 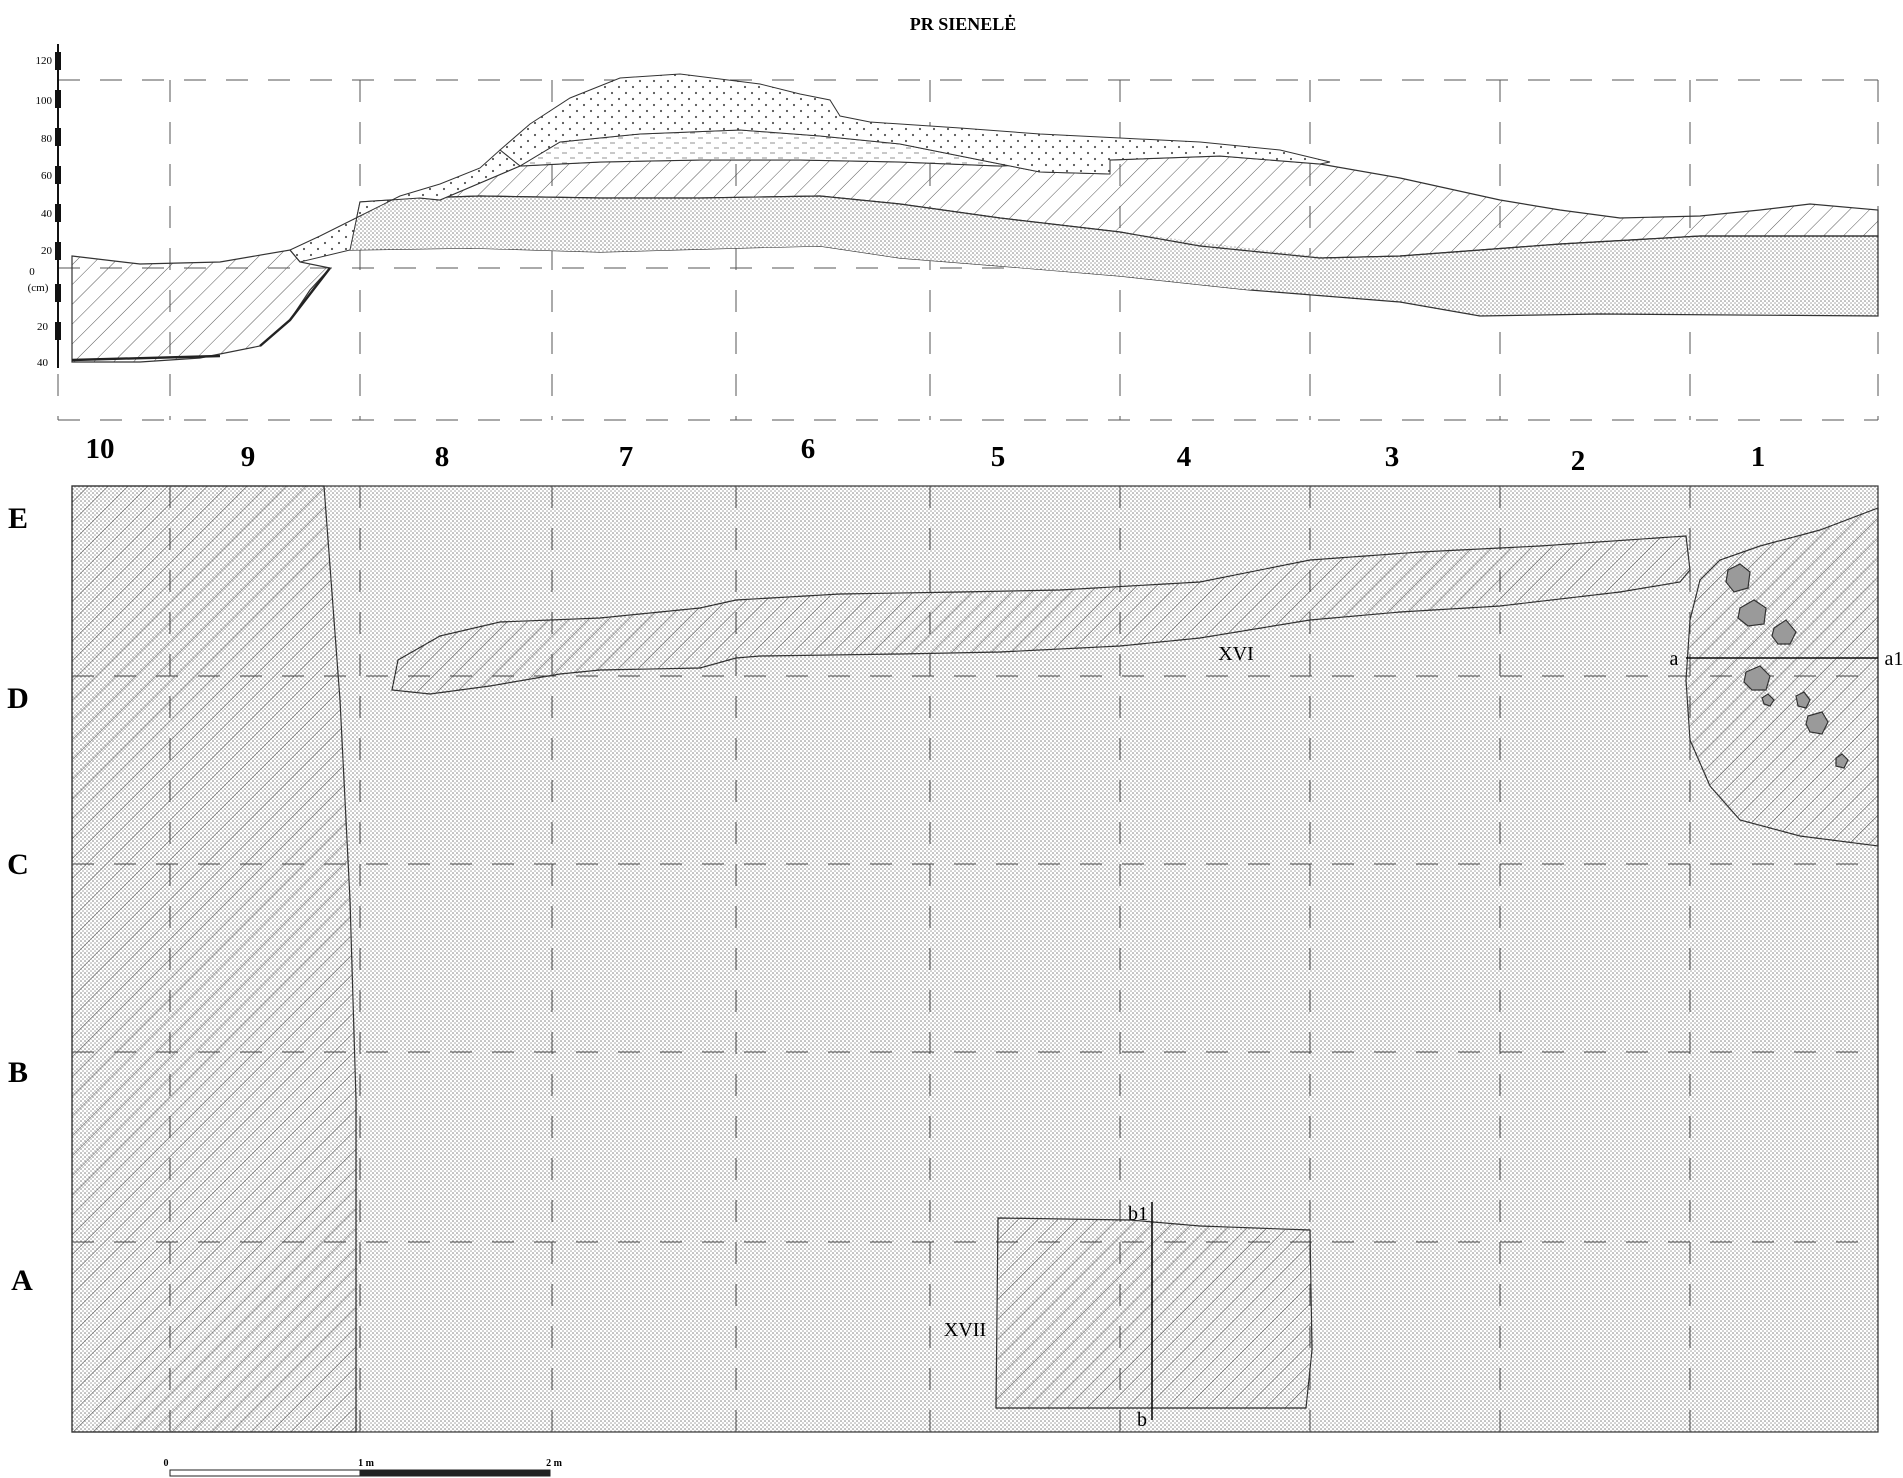 I want to click on column-label-4: 4, so click(x=1184, y=457).